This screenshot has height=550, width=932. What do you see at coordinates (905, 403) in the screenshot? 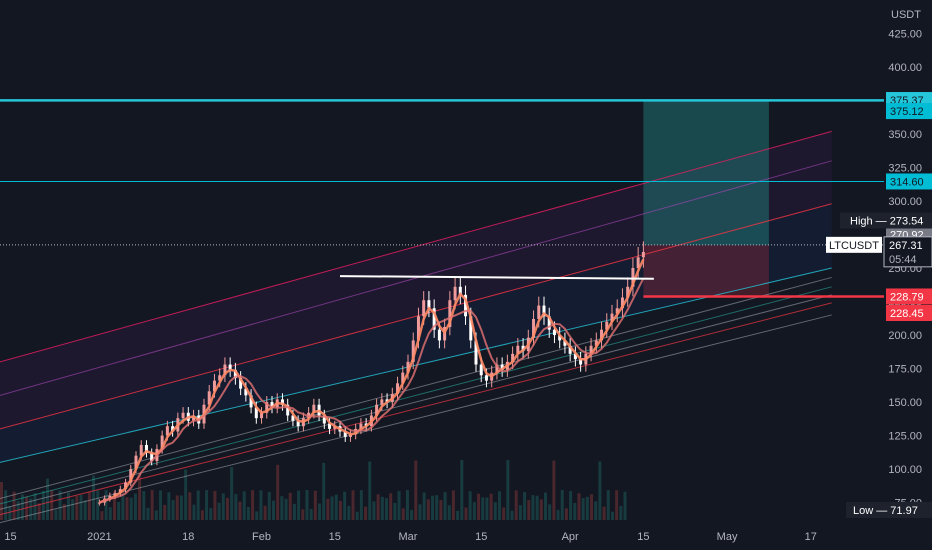
I see `price-tick-label: 150.00` at bounding box center [905, 403].